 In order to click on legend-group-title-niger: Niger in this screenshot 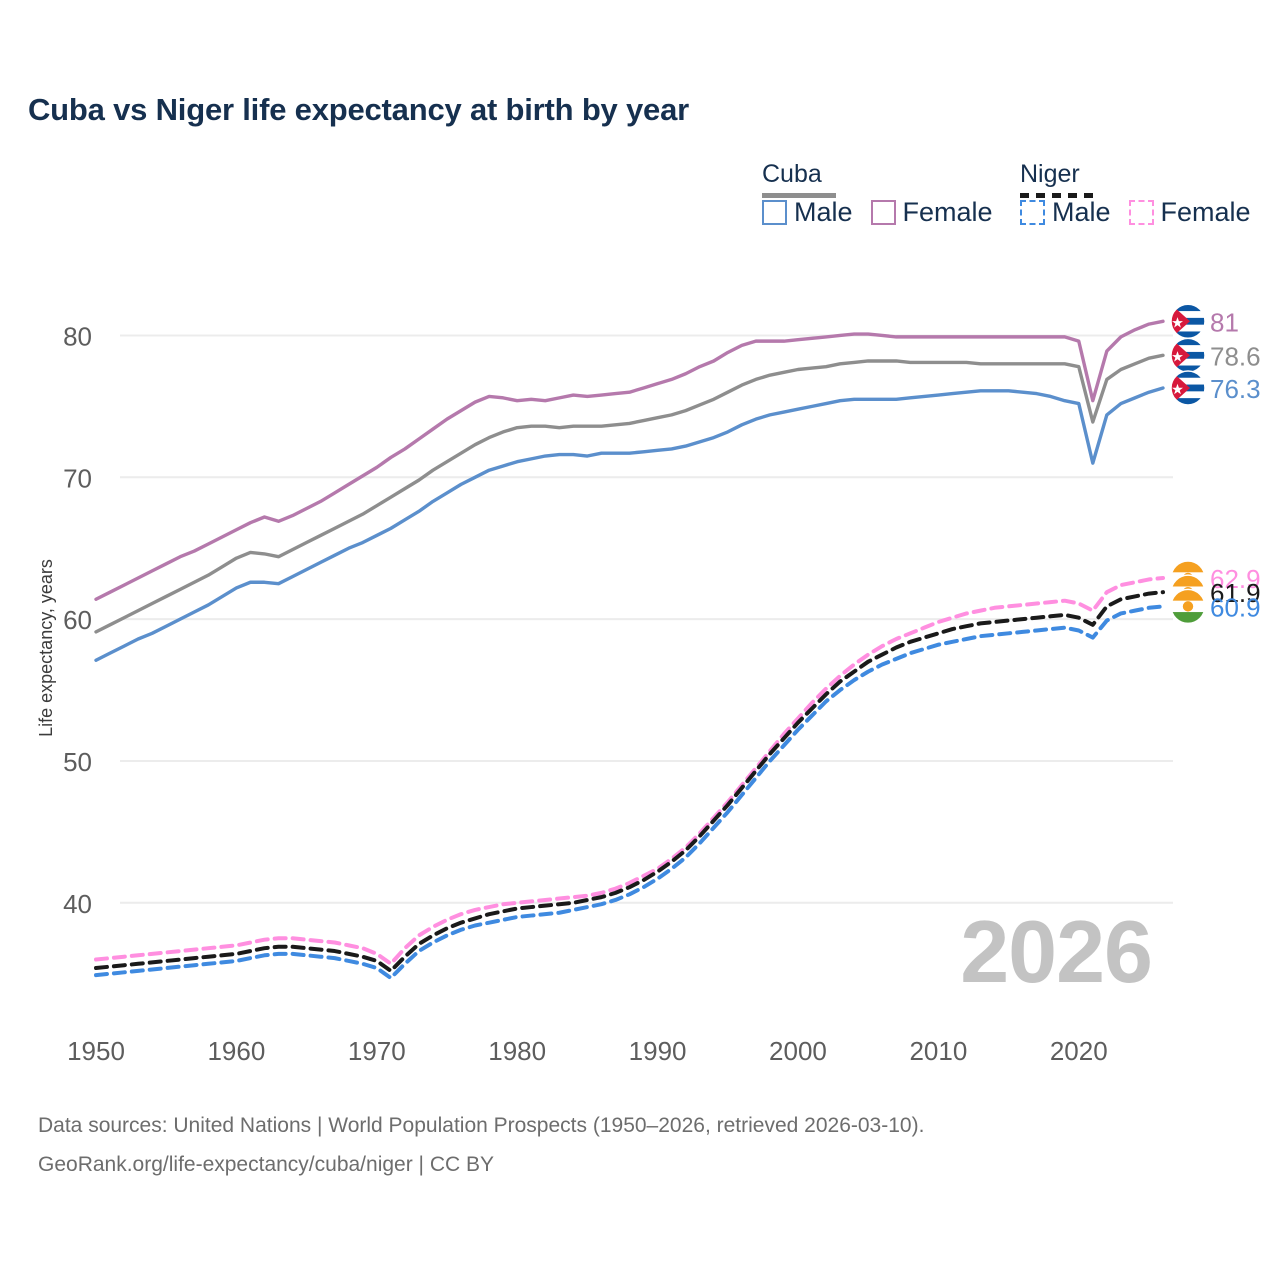, I will do `click(1050, 174)`.